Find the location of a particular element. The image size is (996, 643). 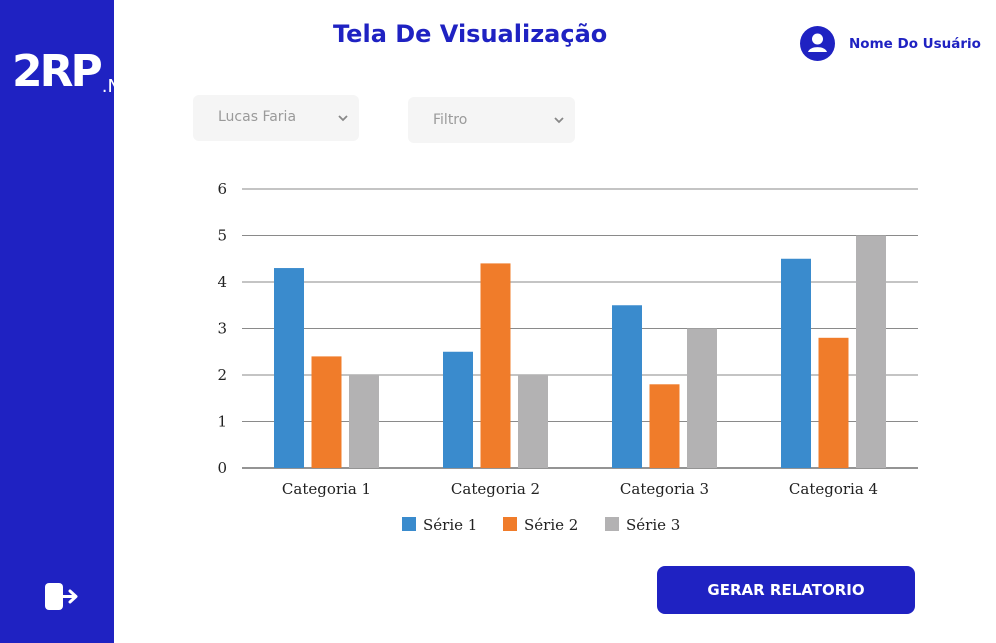

sidebar: 2RP .NET is located at coordinates (71, 321).